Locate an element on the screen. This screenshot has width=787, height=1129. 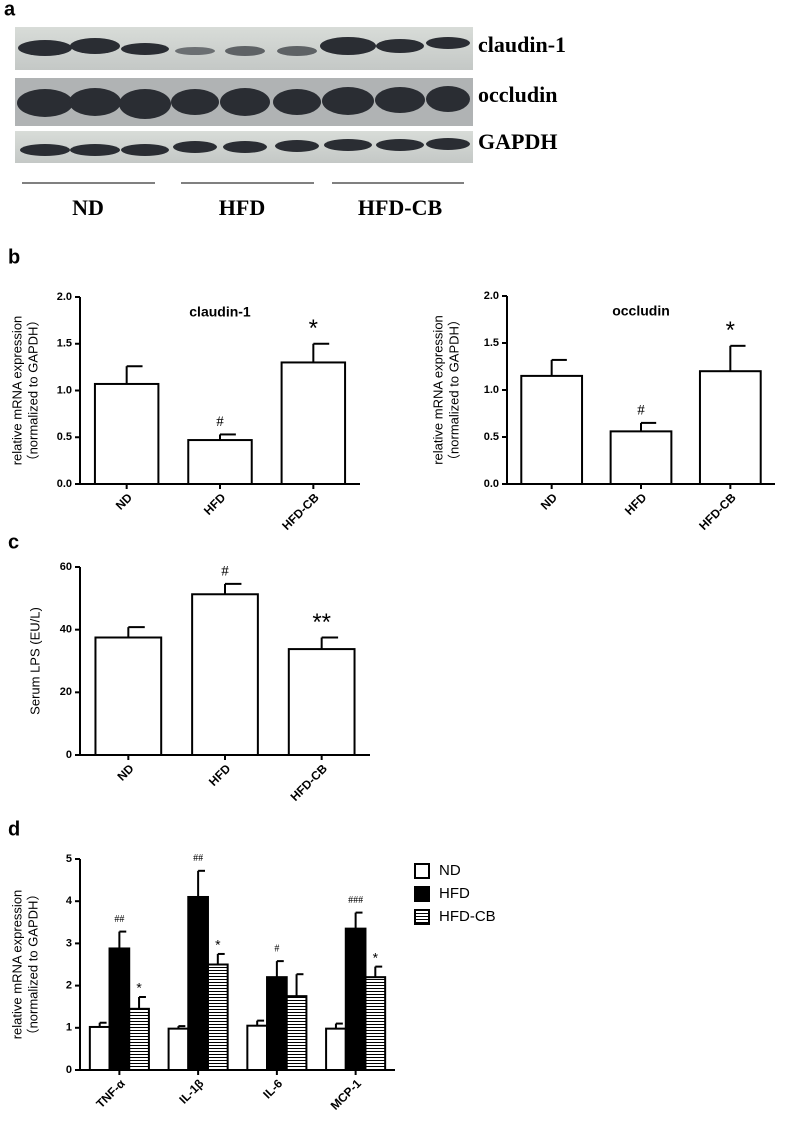
group-label: HFD-CB is located at coordinates (400, 207).